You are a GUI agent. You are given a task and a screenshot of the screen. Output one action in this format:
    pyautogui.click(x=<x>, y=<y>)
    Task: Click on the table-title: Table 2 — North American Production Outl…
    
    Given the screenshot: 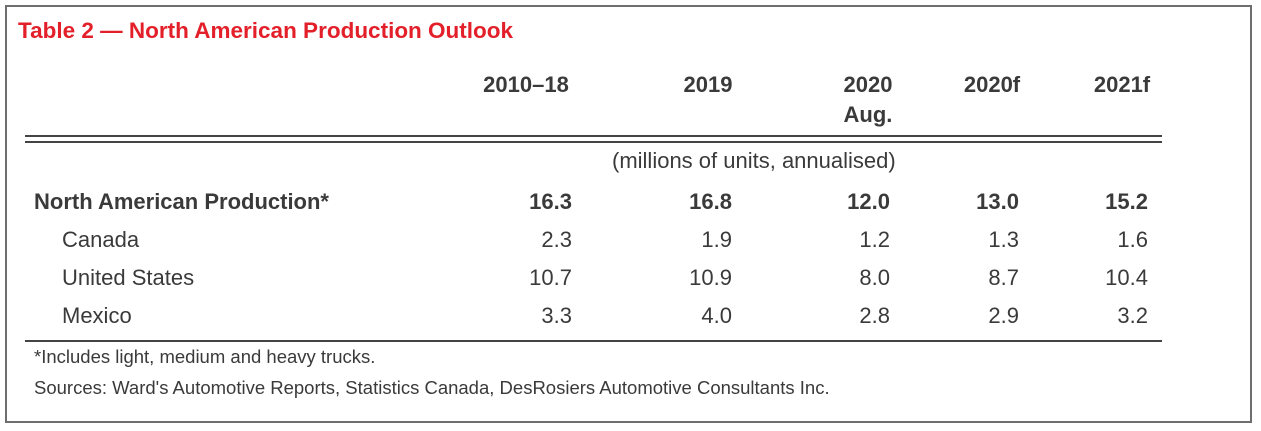 What is the action you would take?
    pyautogui.click(x=266, y=30)
    